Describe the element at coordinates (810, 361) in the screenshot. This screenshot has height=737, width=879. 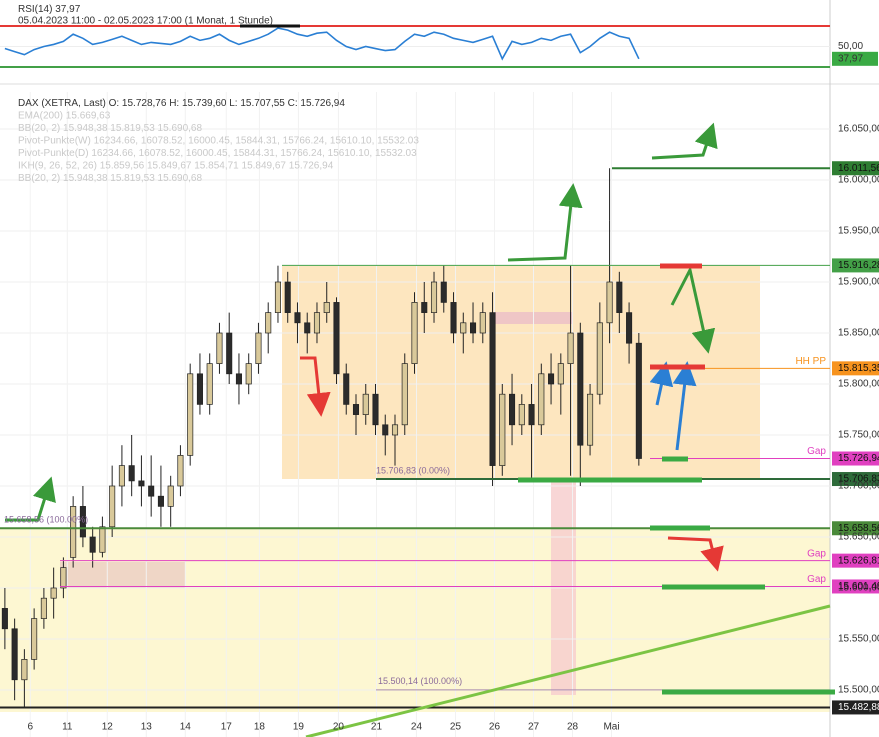
I see `level-note: HH PP` at that location.